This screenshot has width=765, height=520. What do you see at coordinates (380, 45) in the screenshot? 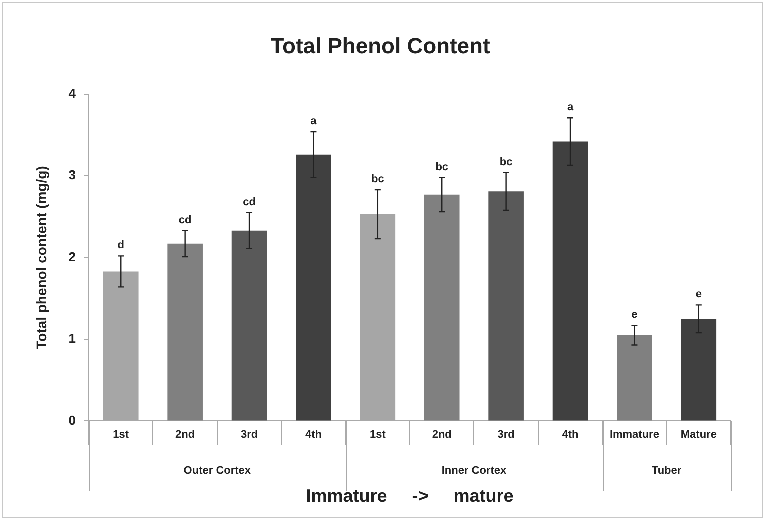
I see `chart-title: Total Phenol Content` at bounding box center [380, 45].